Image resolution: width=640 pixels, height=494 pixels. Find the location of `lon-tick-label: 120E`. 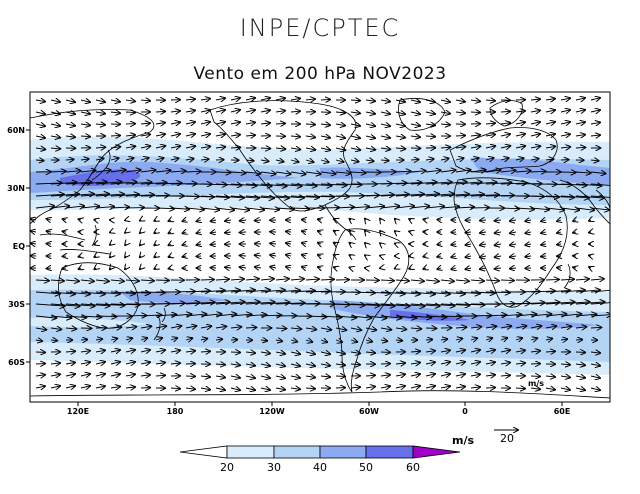

lon-tick-label: 120E is located at coordinates (78, 411).